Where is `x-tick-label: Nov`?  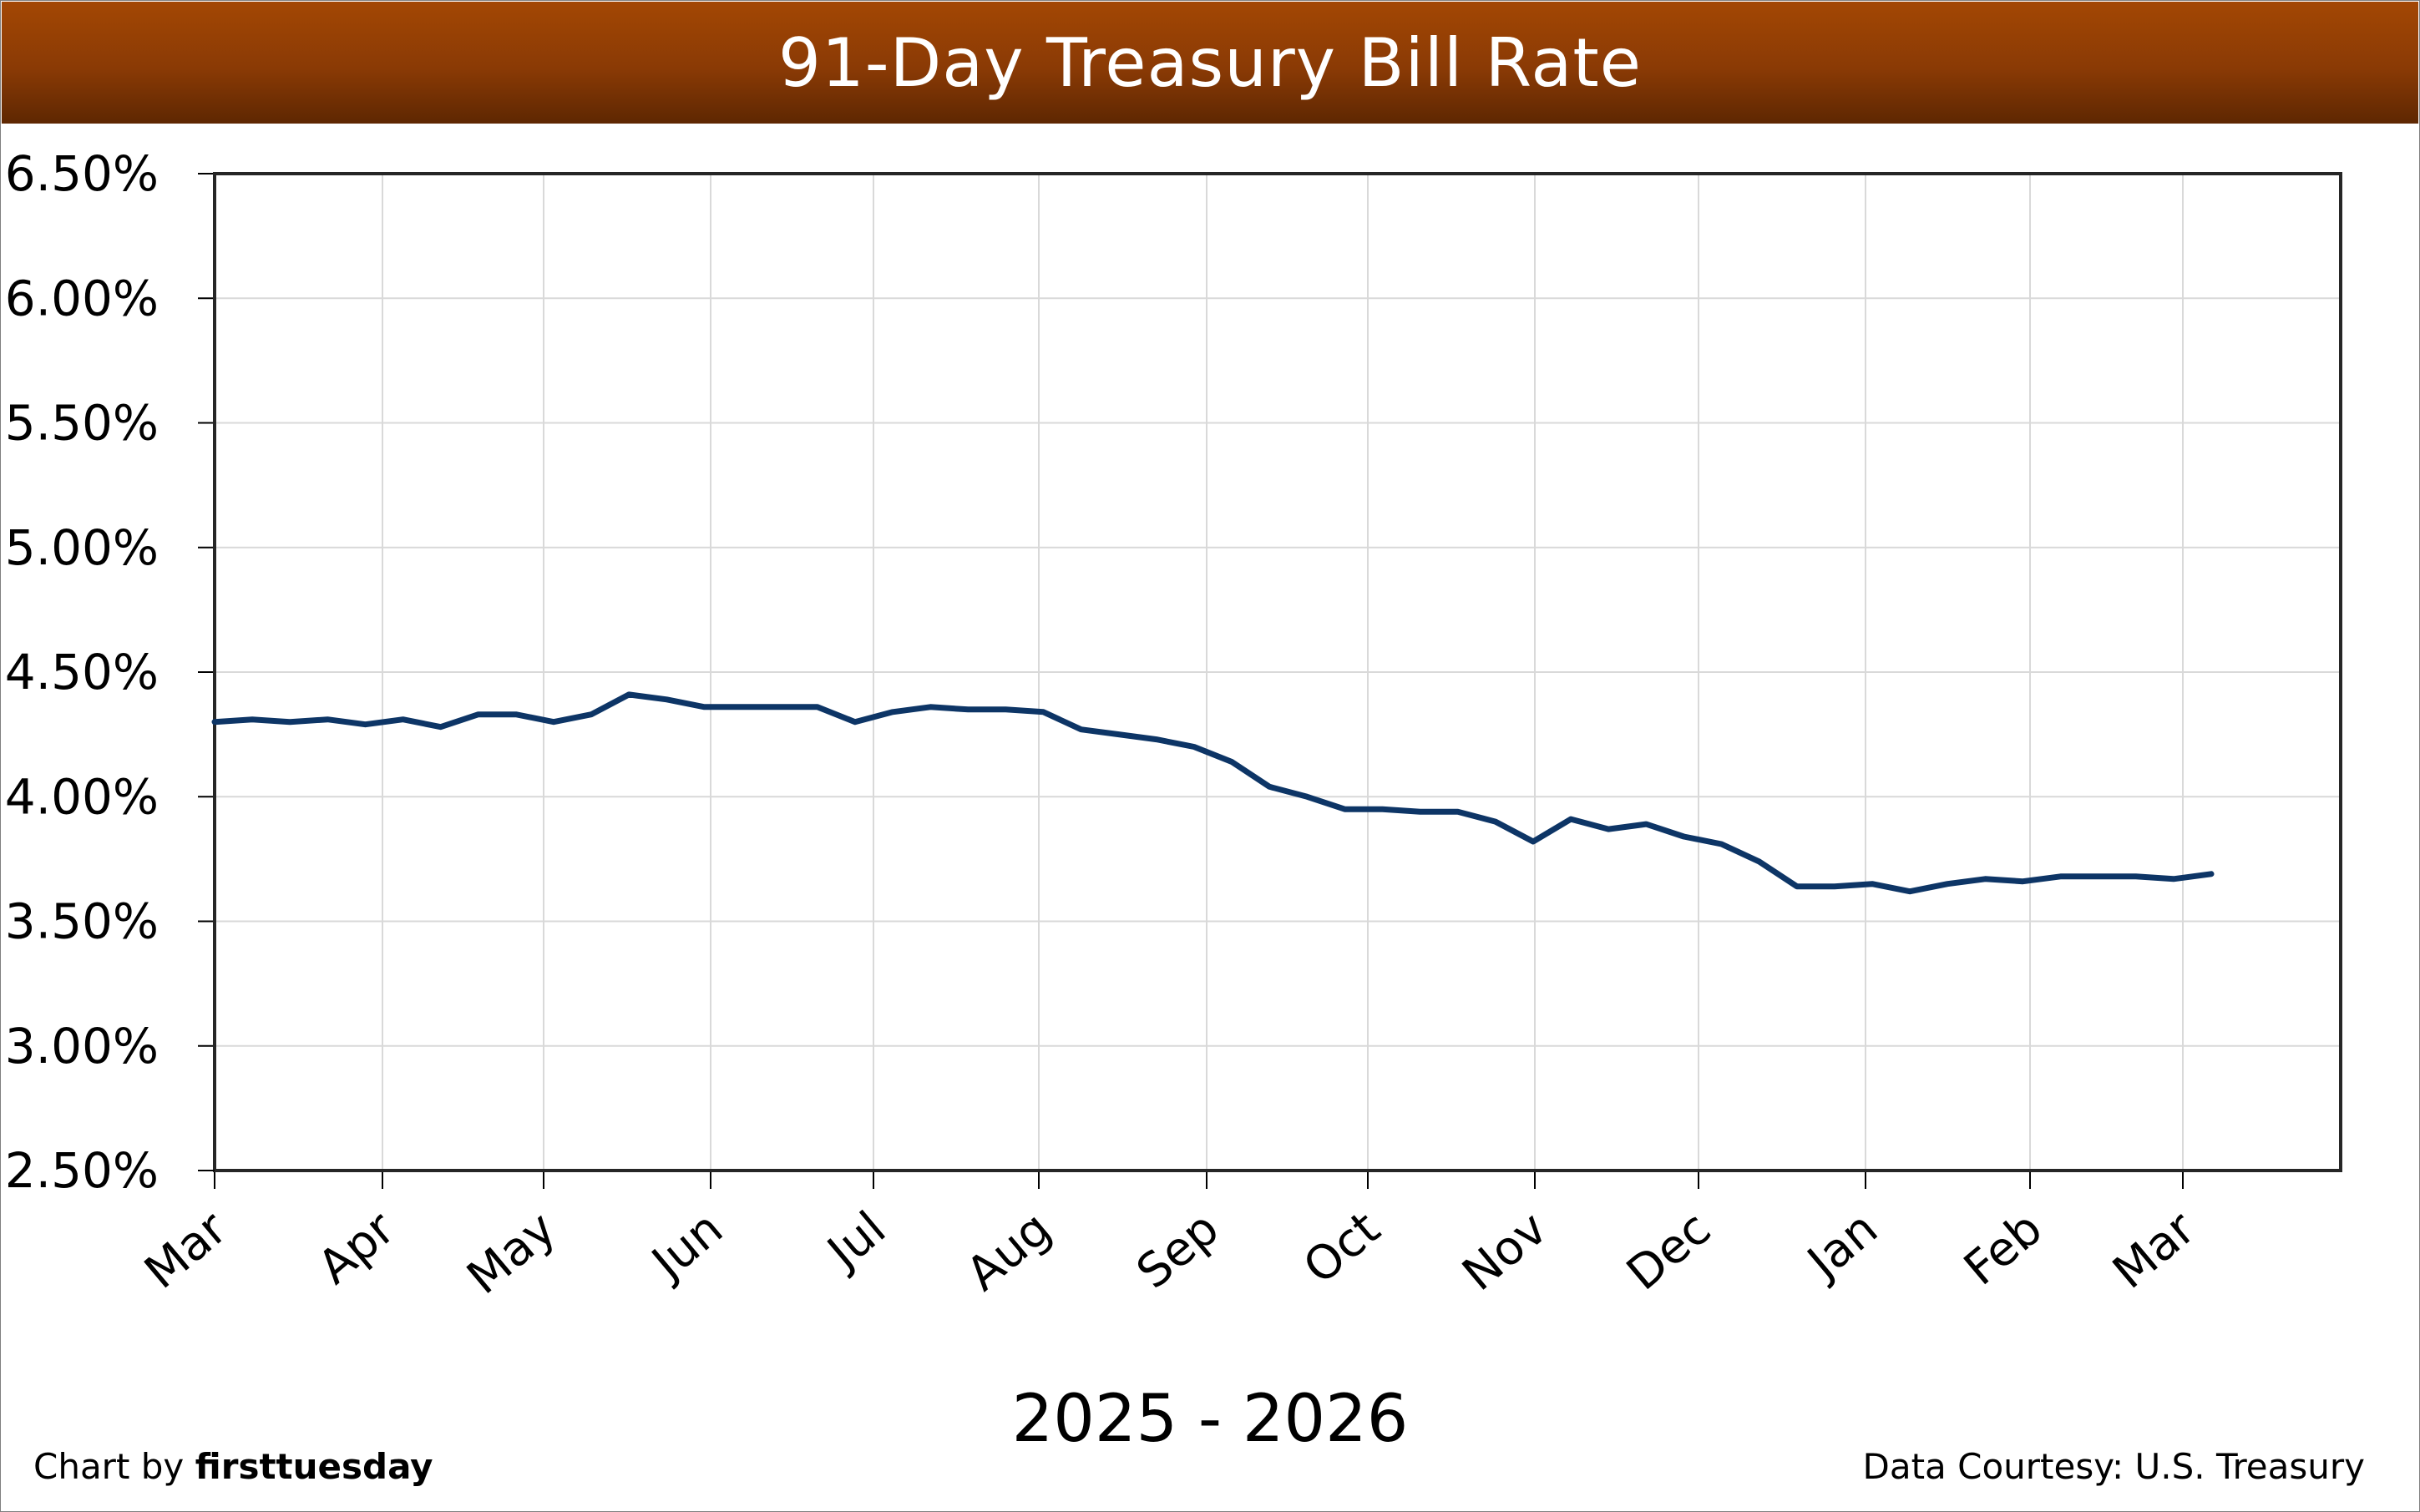 x-tick-label: Nov is located at coordinates (1504, 1251).